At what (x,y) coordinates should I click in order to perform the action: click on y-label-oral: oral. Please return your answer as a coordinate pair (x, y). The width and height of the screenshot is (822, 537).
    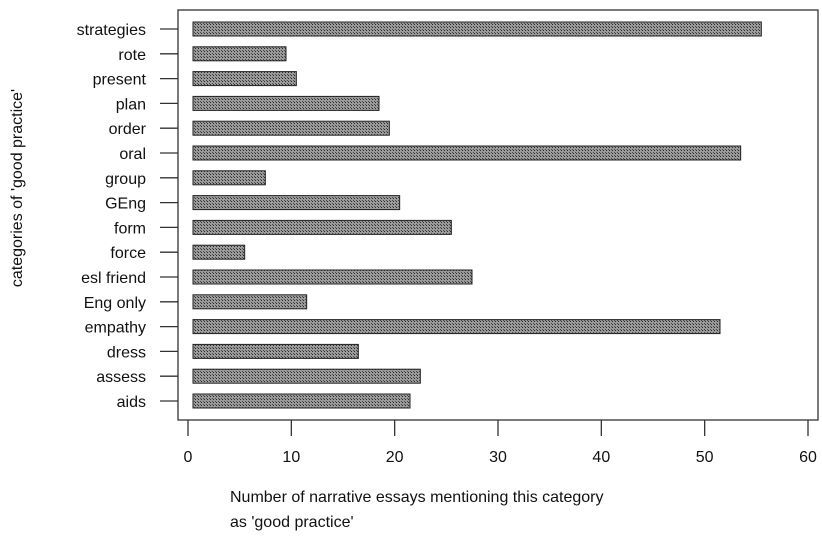
    Looking at the image, I should click on (132, 154).